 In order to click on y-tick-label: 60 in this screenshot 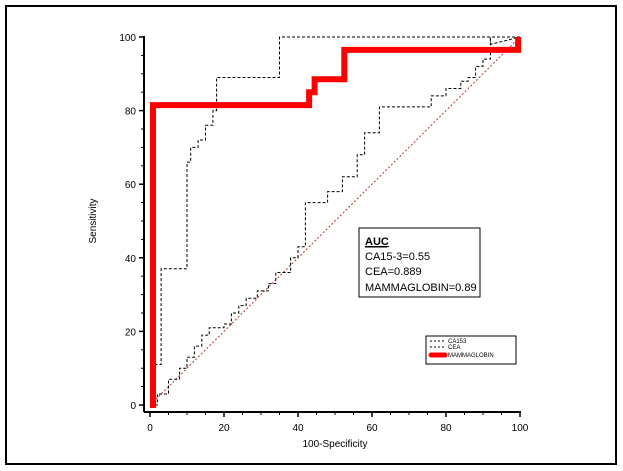, I will do `click(131, 185)`.